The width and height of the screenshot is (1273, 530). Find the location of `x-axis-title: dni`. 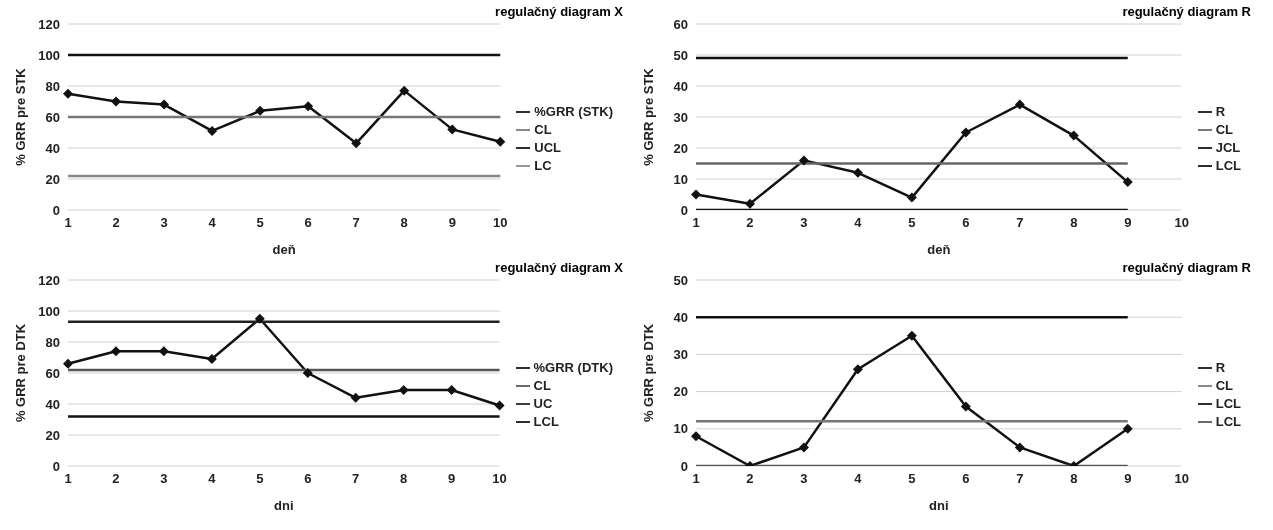

x-axis-title: dni is located at coordinates (939, 505).